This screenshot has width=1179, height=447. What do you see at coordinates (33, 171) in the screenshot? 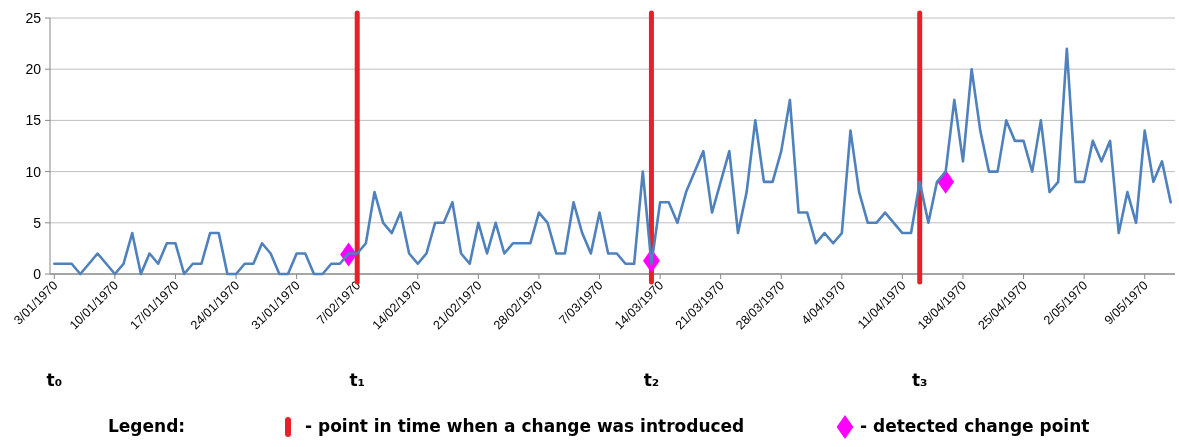
I see `y-tick-label: 10` at bounding box center [33, 171].